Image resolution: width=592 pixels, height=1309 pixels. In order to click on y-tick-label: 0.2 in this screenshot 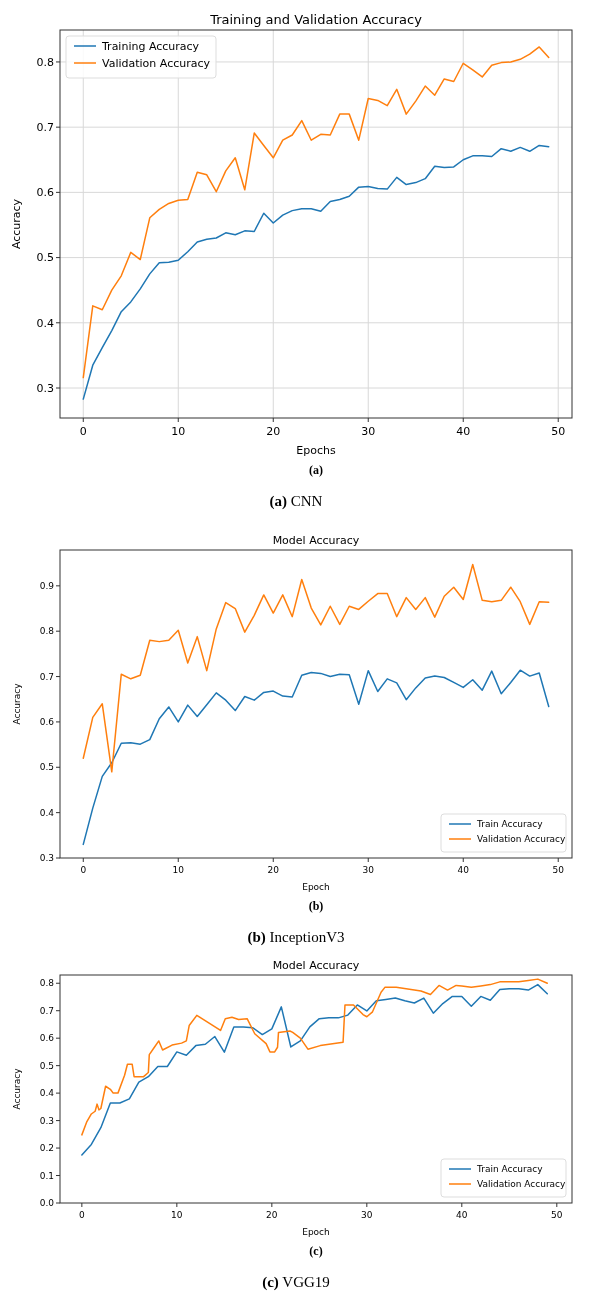, I will do `click(46, 1148)`.